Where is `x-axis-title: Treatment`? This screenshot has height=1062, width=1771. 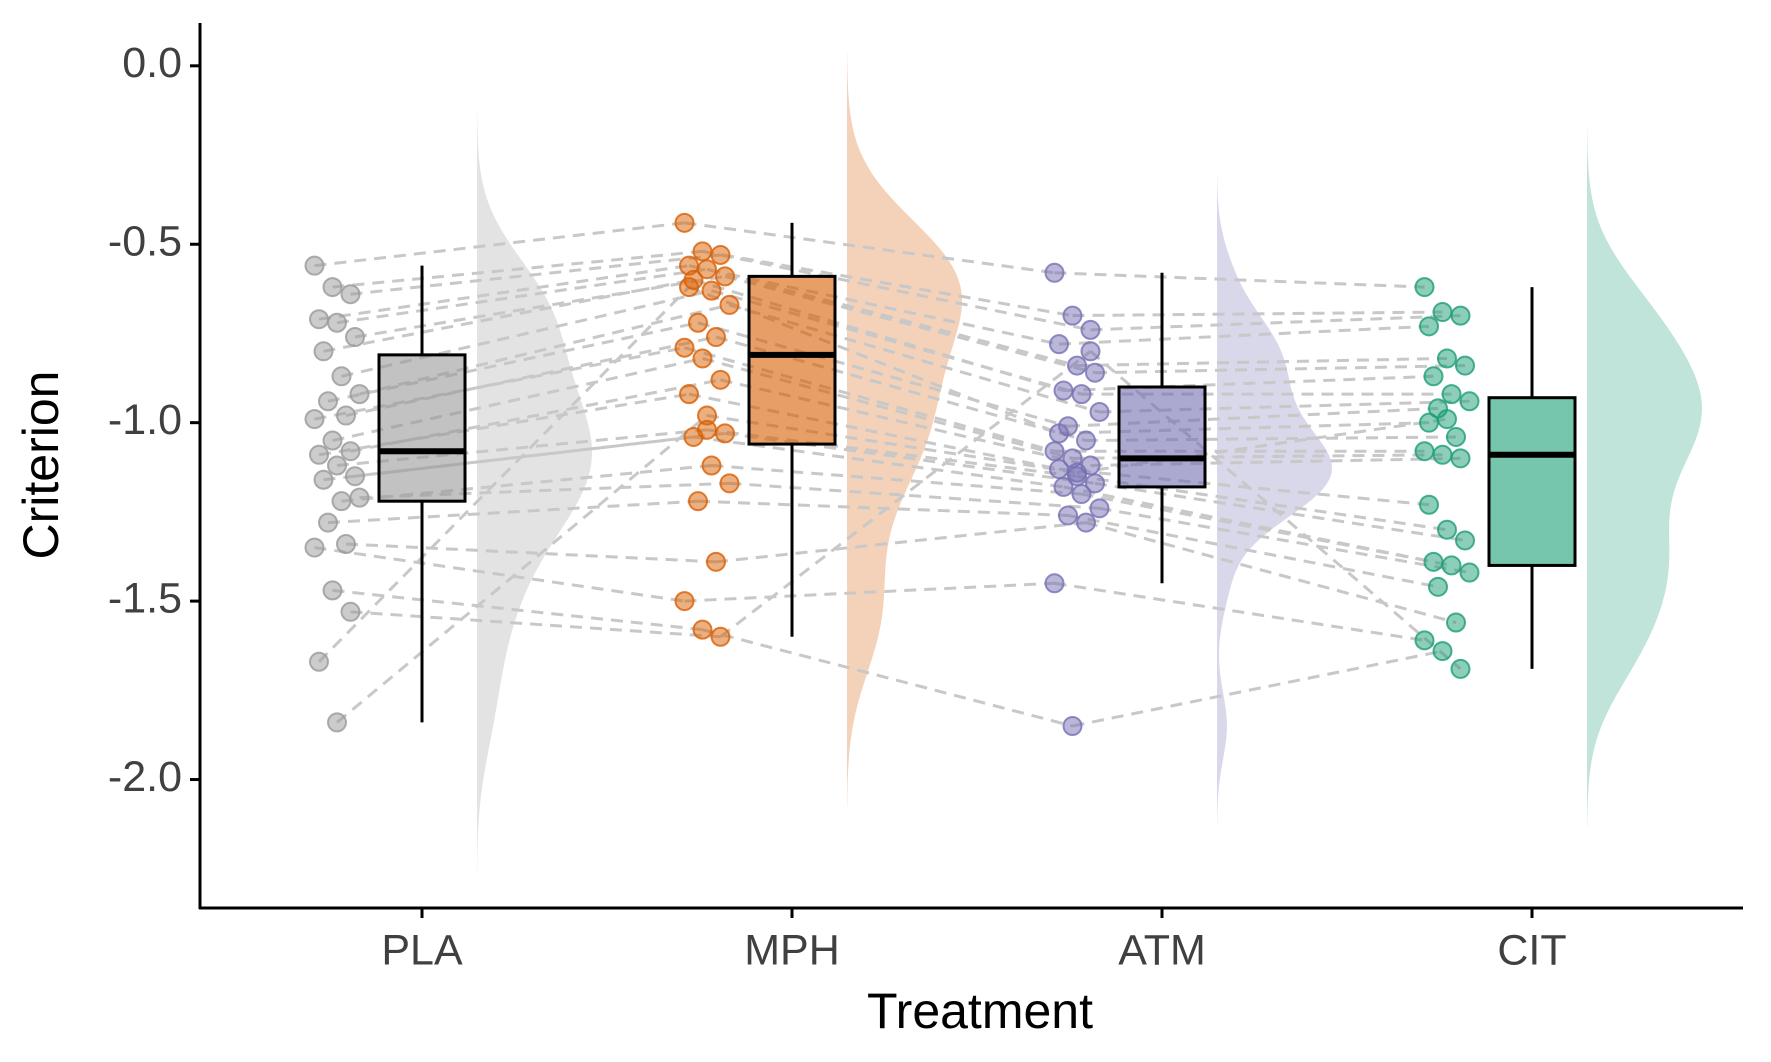
x-axis-title: Treatment is located at coordinates (980, 1011).